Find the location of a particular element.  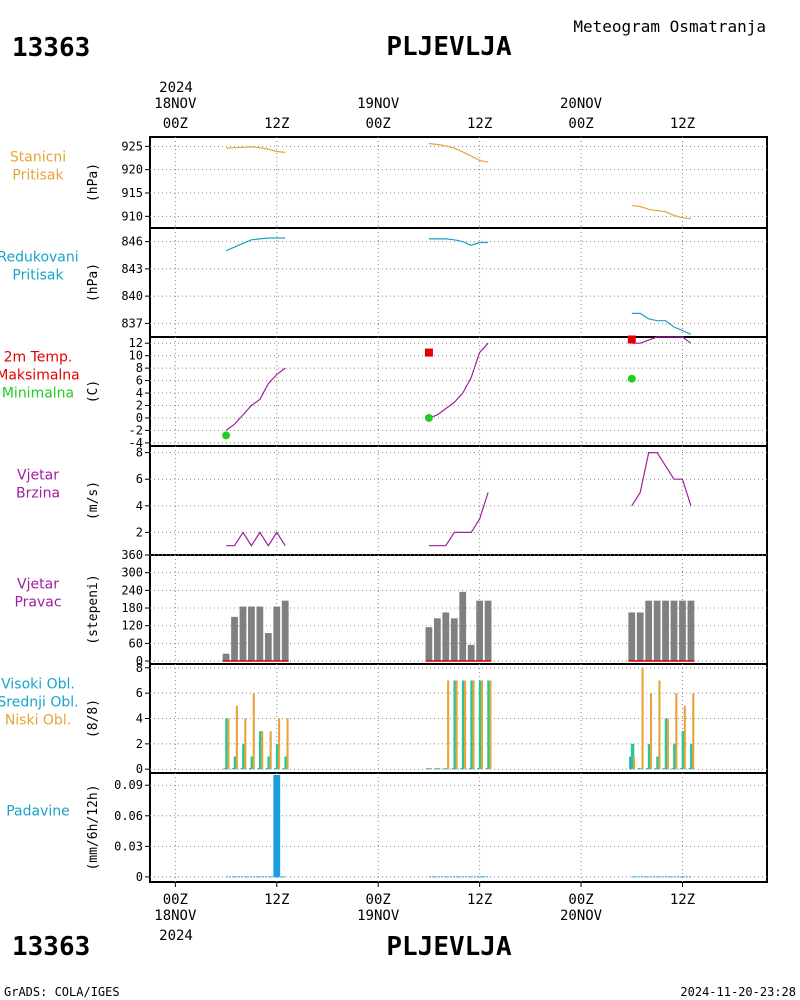

max-temp-marker is located at coordinates (428, 352).